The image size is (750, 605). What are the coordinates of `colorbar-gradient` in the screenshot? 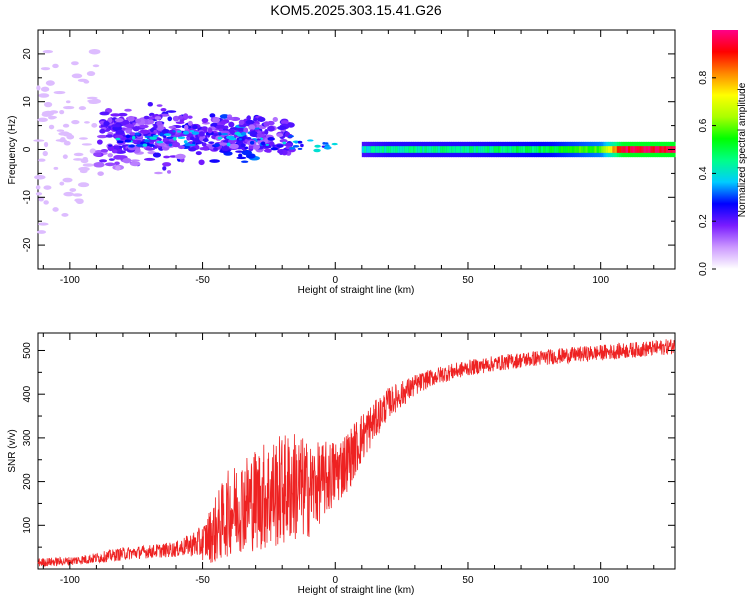 It's located at (725, 149).